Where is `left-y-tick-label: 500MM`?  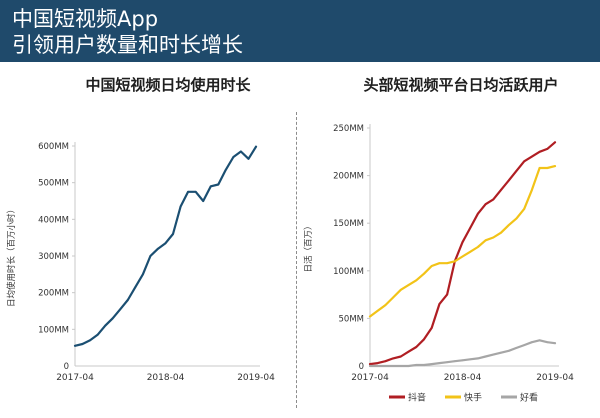 left-y-tick-label: 500MM is located at coordinates (53, 184).